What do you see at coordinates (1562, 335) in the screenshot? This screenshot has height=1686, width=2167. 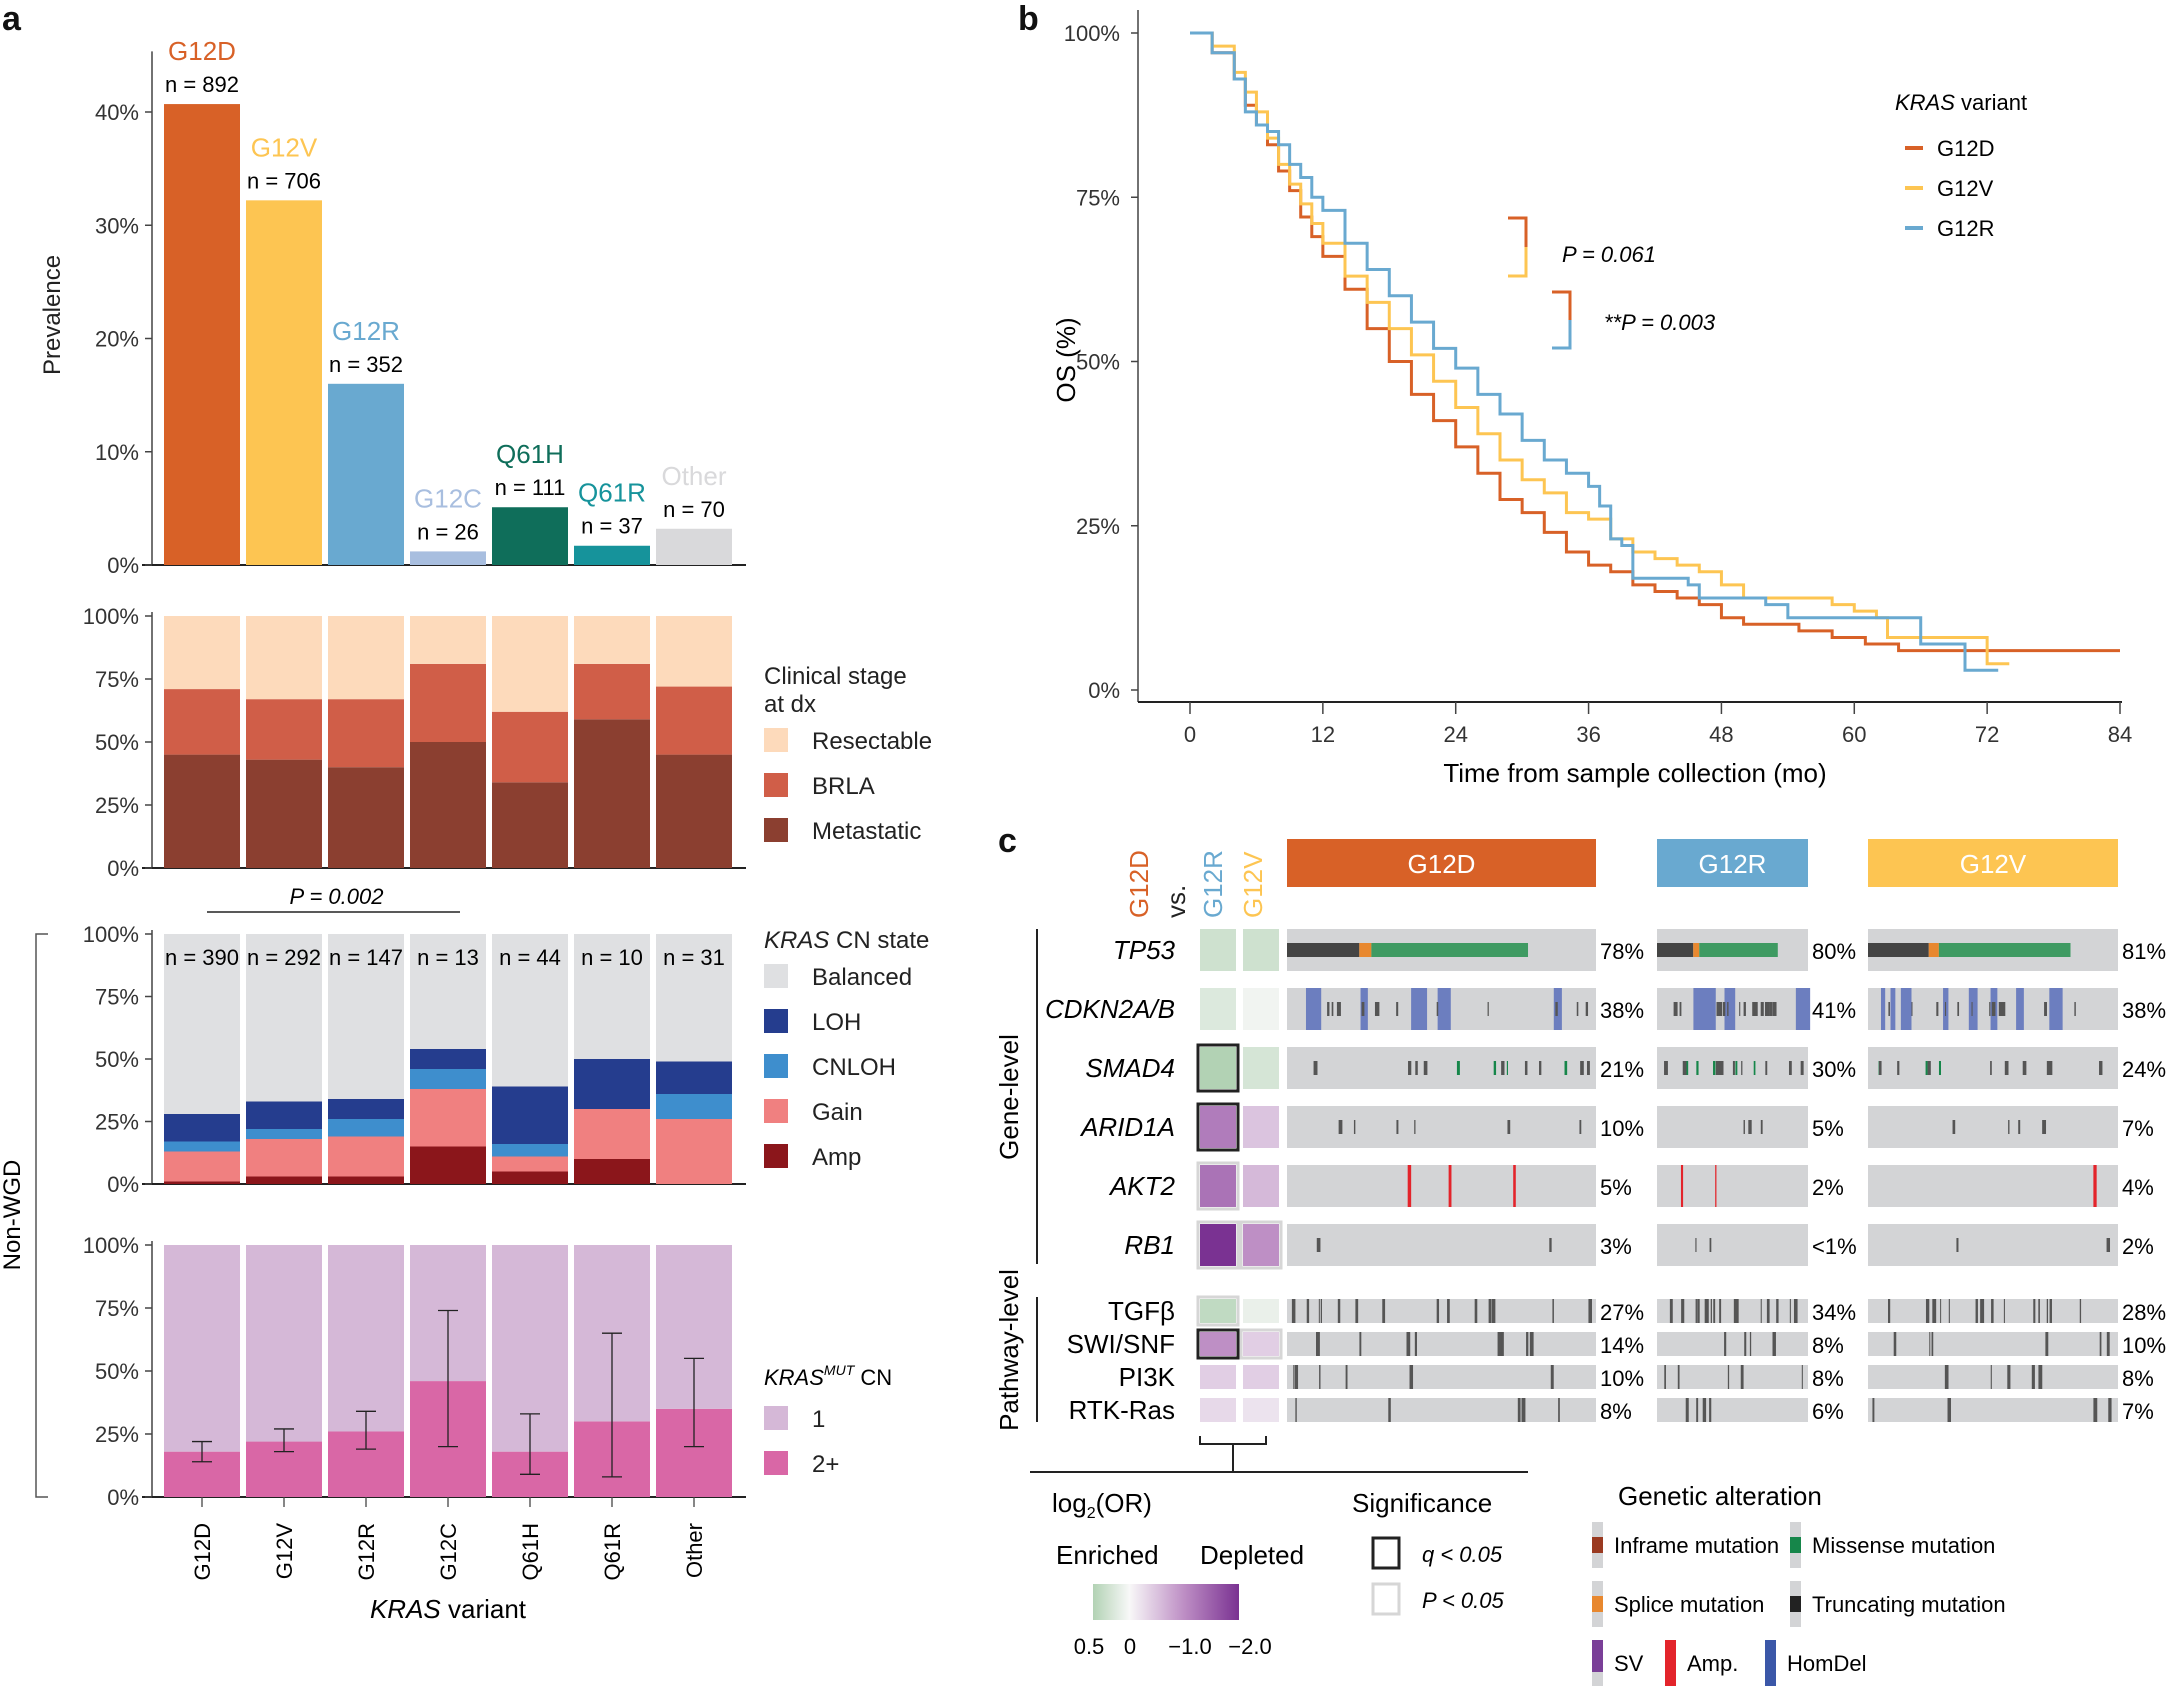 I see `km-pvalue-bracket-bottom` at bounding box center [1562, 335].